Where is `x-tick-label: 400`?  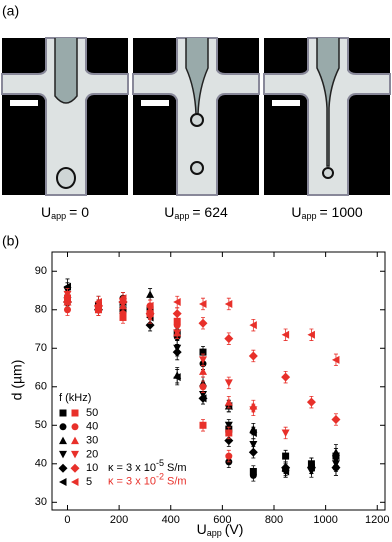 x-tick-label: 400 is located at coordinates (171, 520).